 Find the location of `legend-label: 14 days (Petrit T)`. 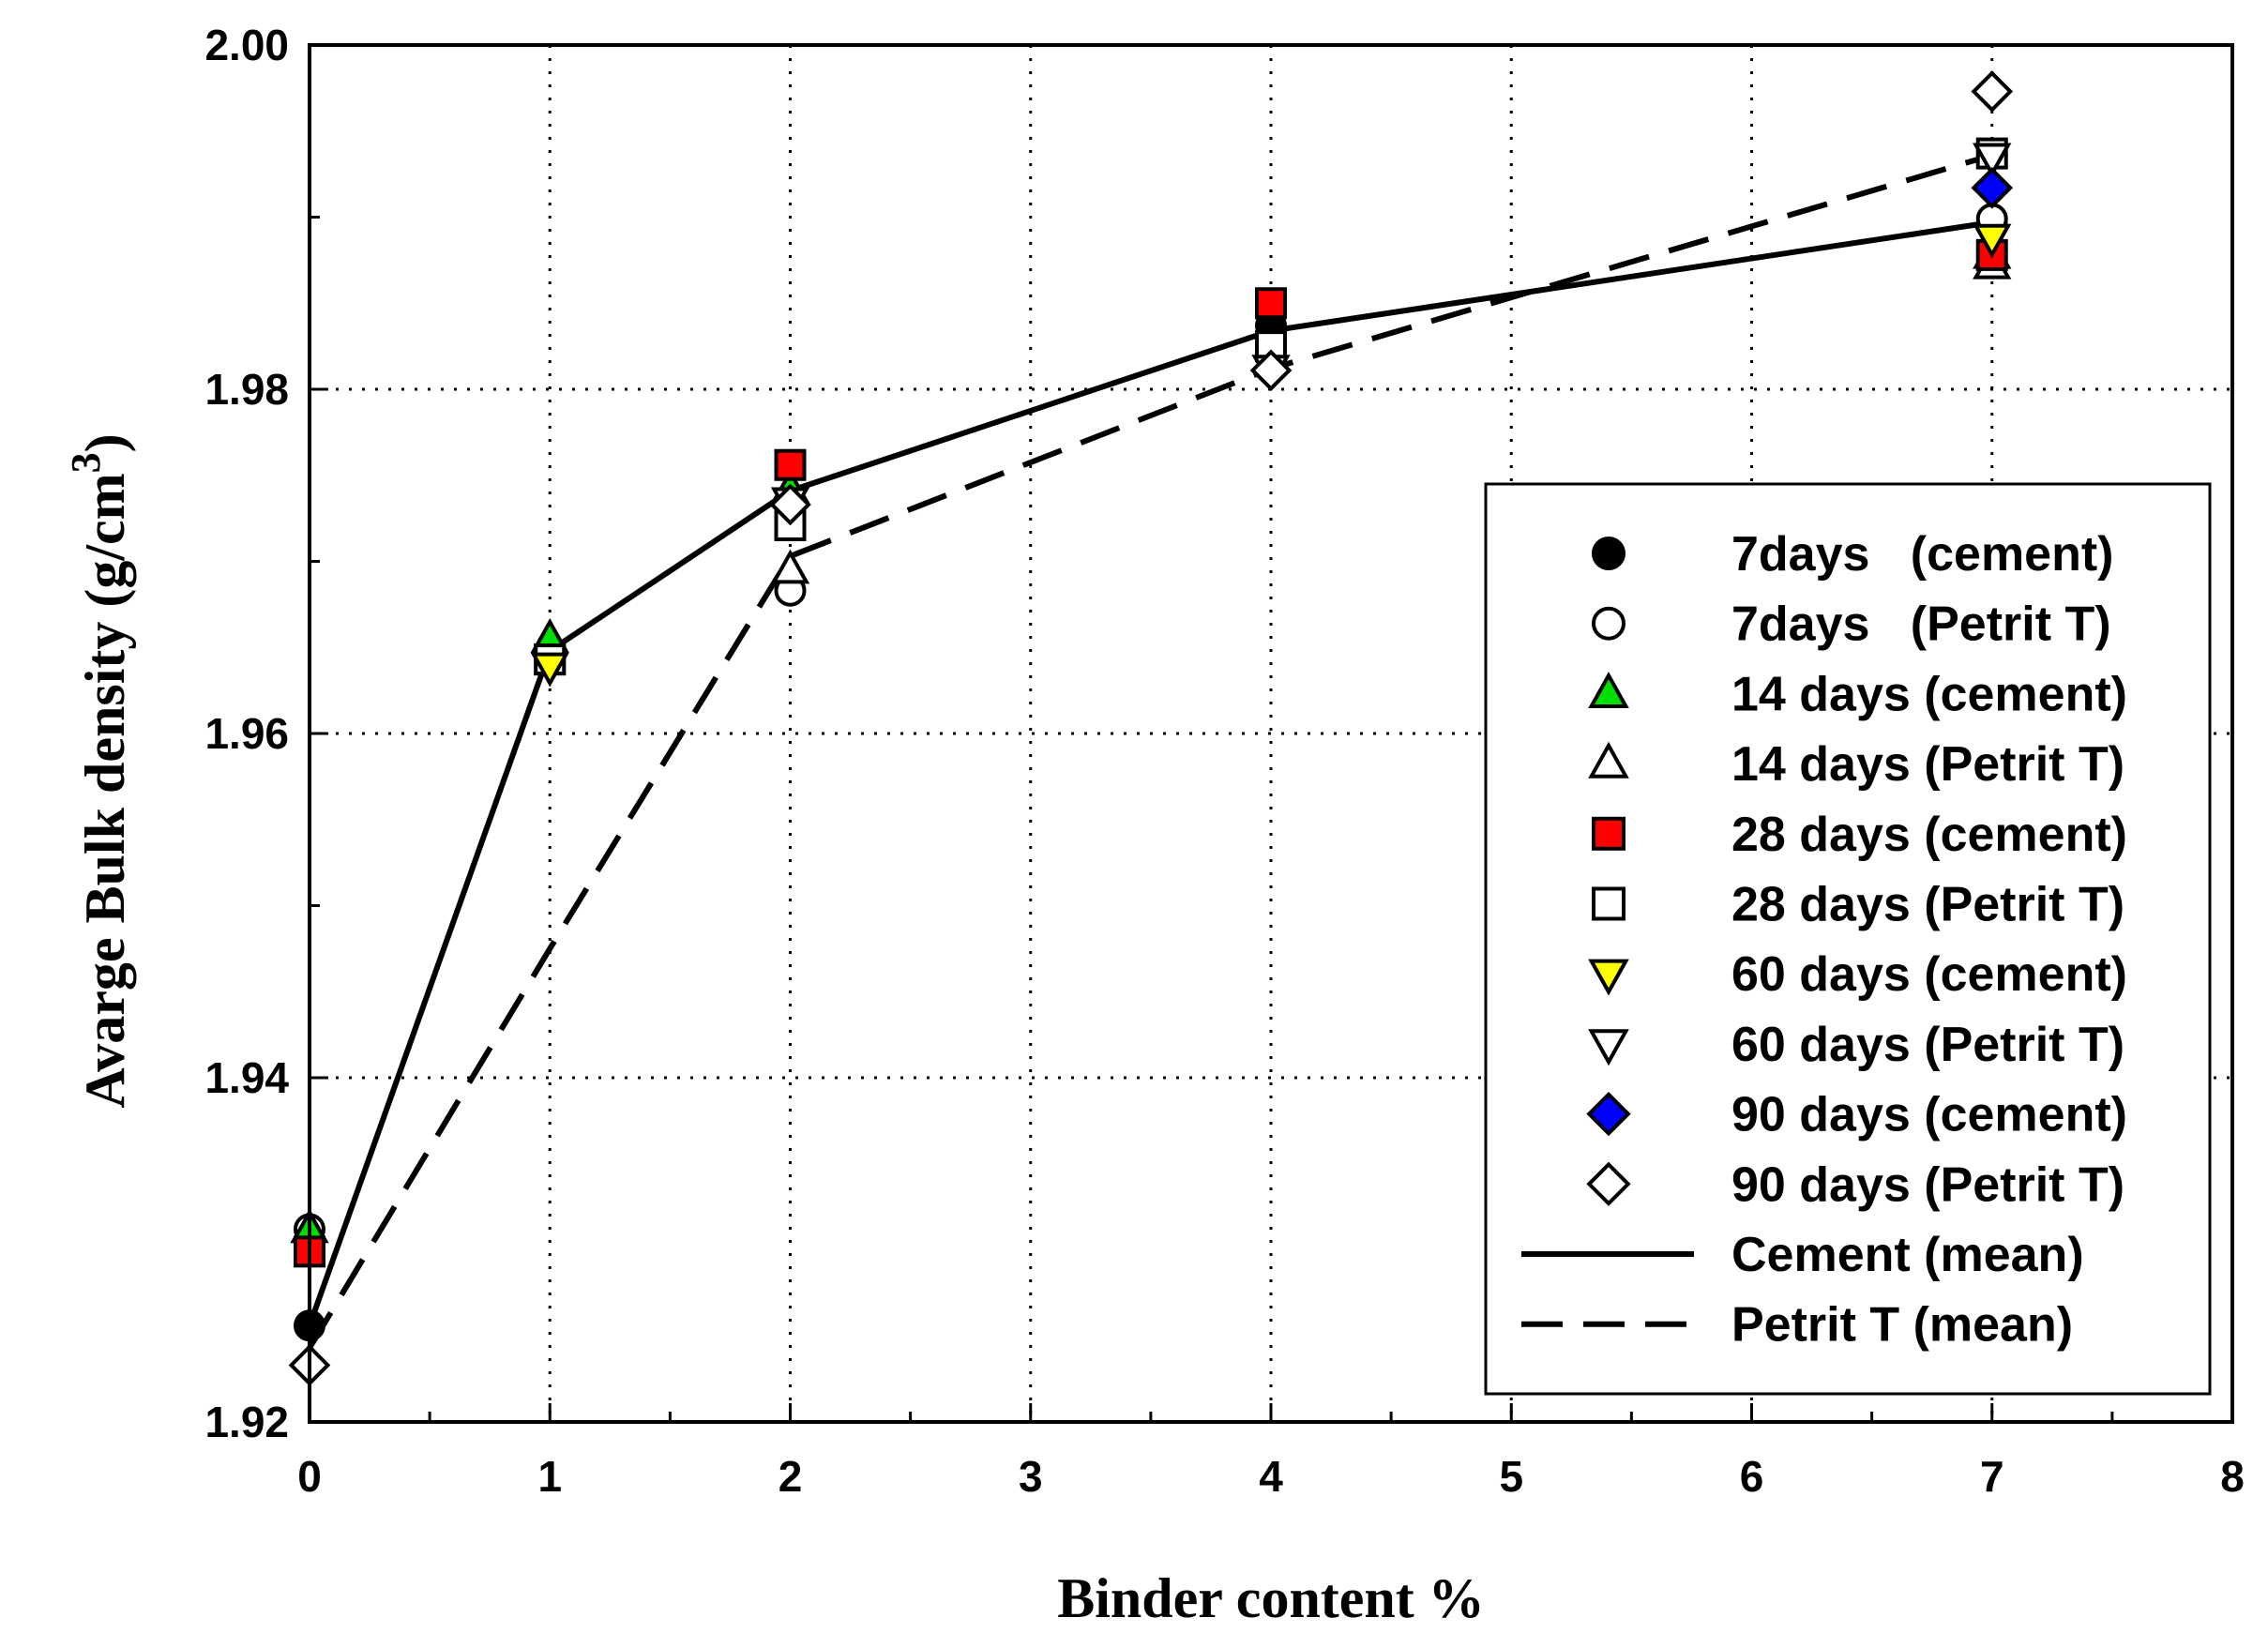

legend-label: 14 days (Petrit T) is located at coordinates (1927, 764).